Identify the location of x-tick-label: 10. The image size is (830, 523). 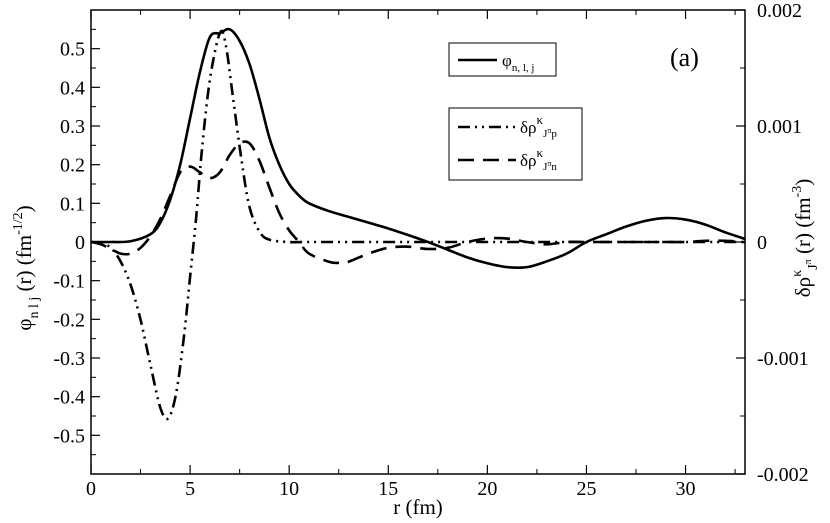
(289, 489).